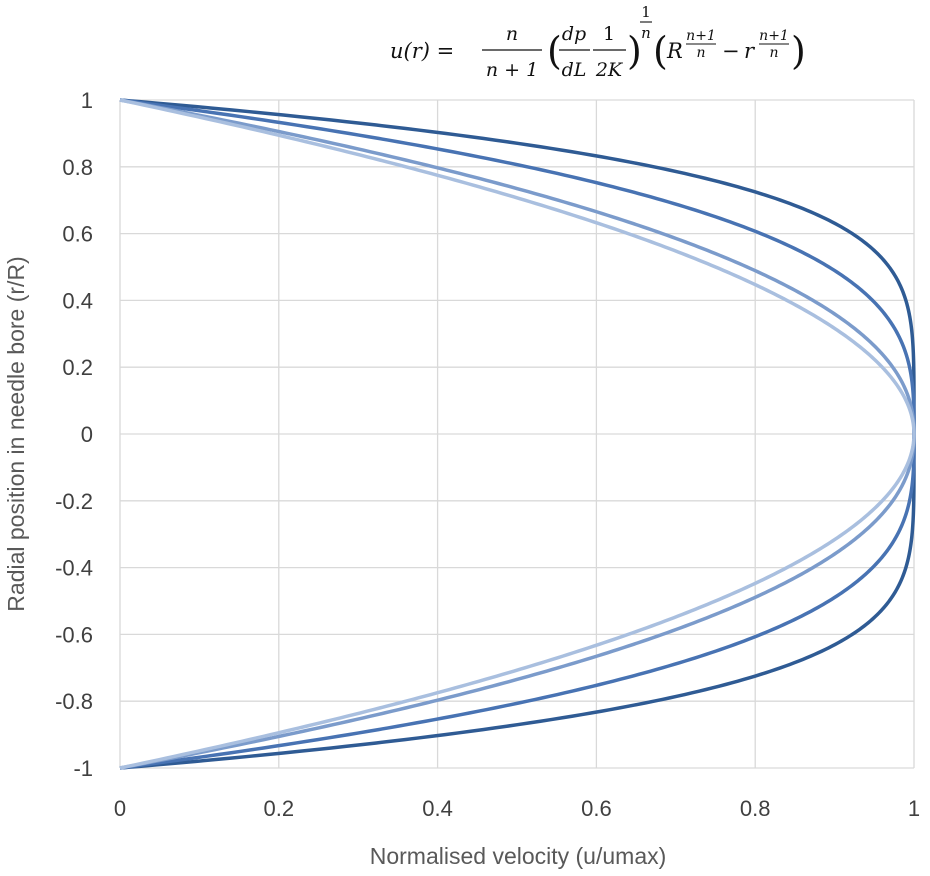  Describe the element at coordinates (83, 768) in the screenshot. I see `y-tick-label: -1` at that location.